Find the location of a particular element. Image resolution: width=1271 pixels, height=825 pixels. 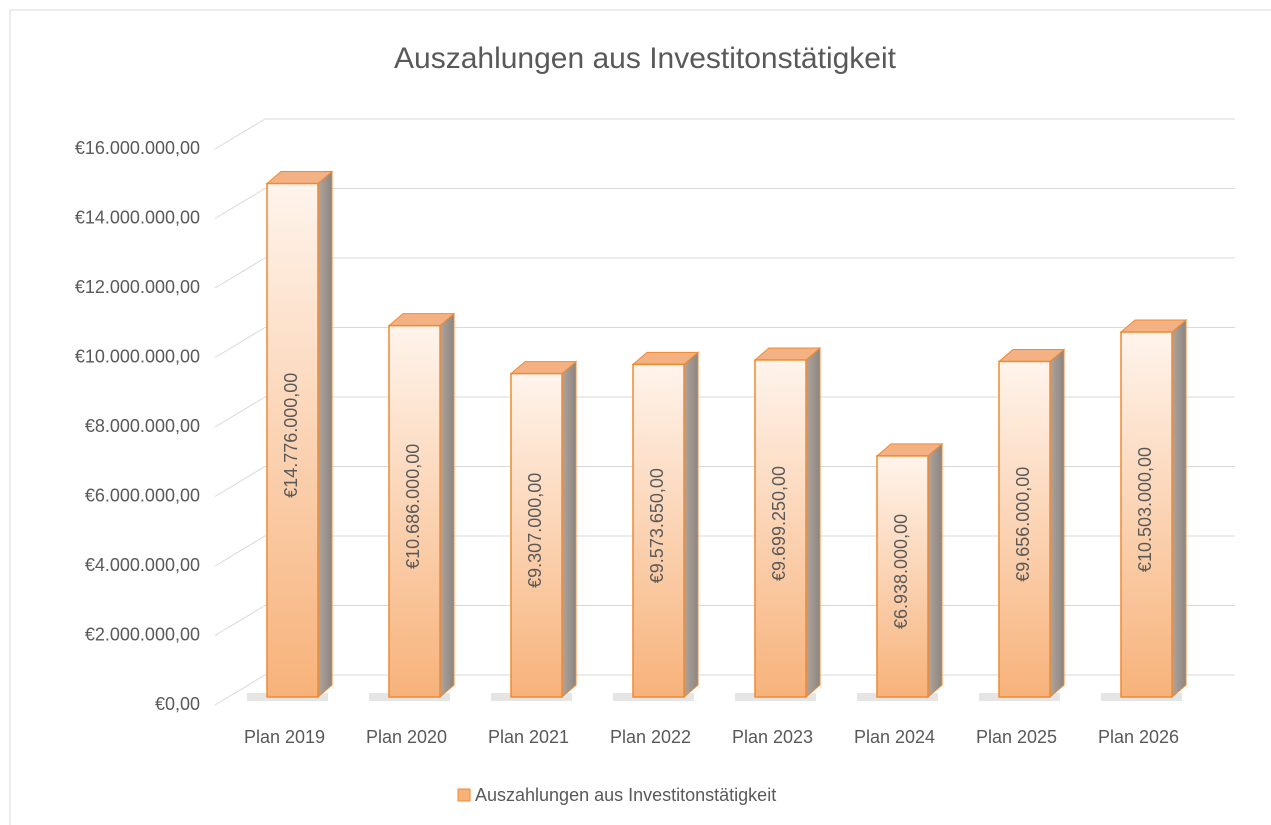

x-tick-label: Plan 2022 is located at coordinates (650, 737).